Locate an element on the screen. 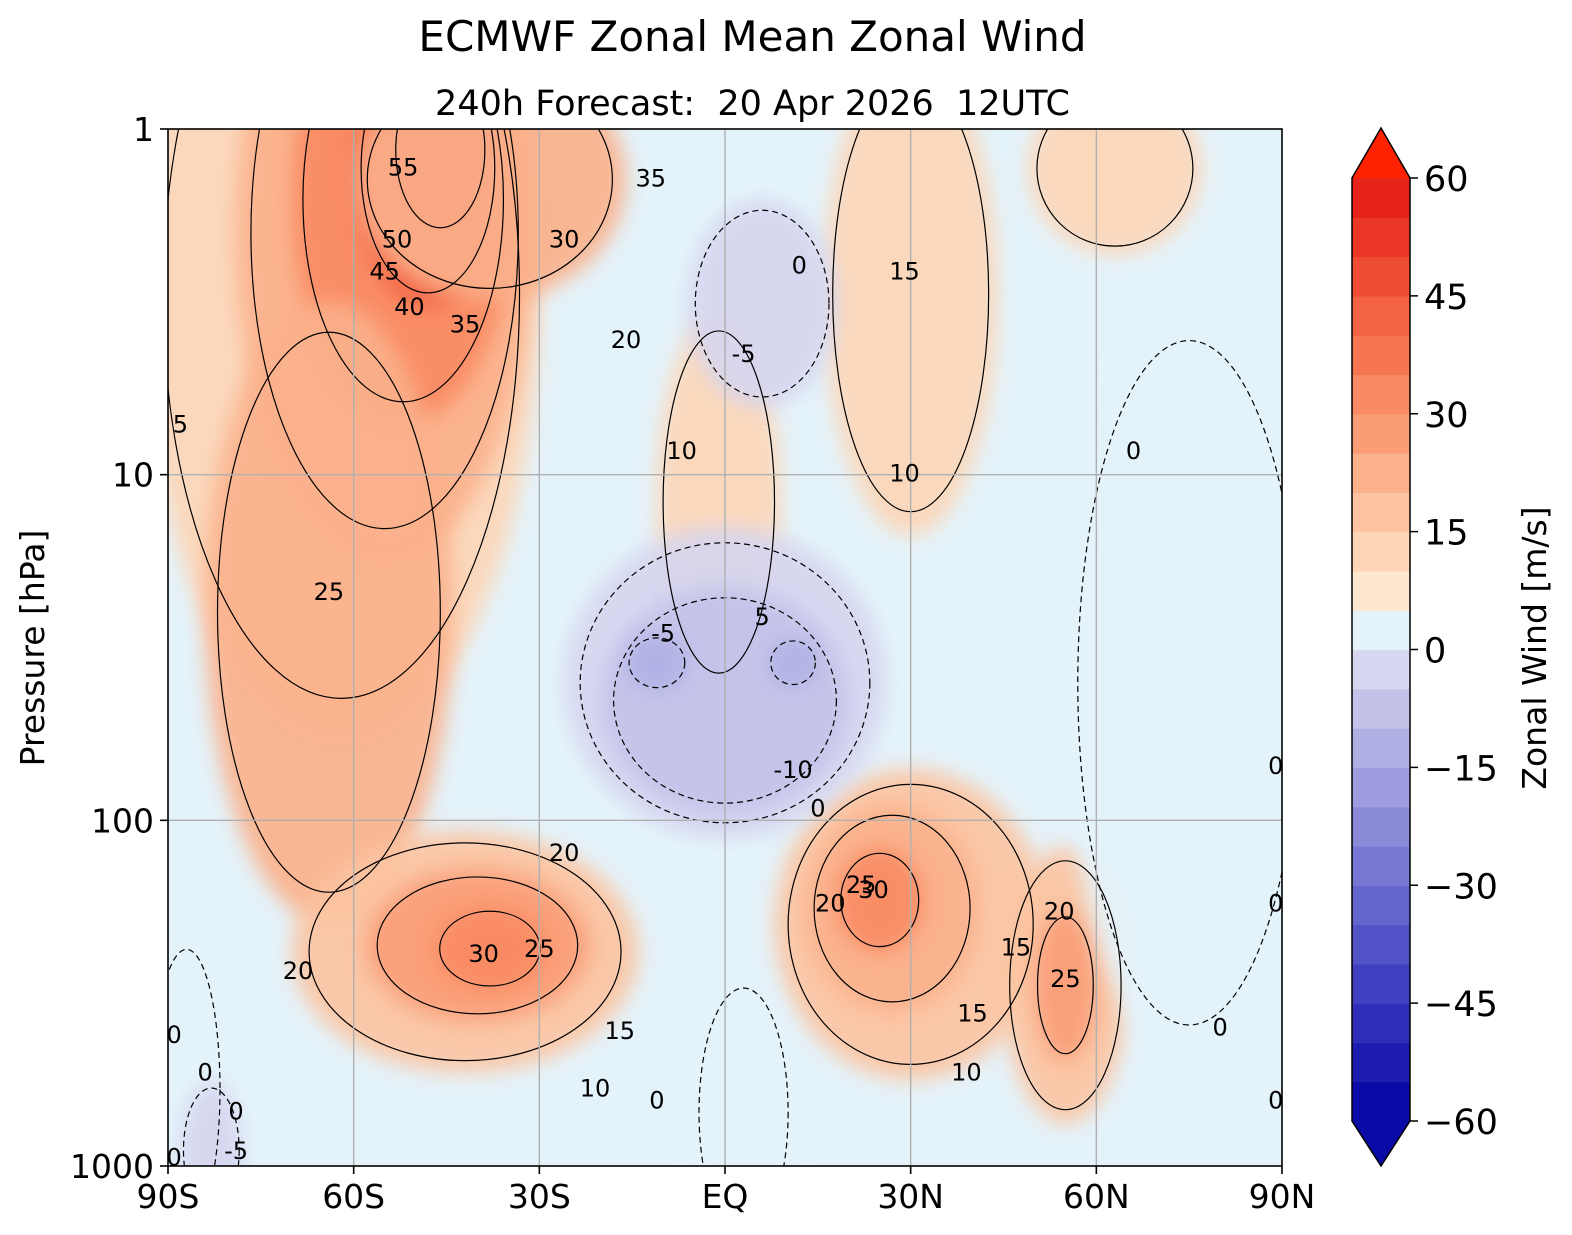 This screenshot has width=1572, height=1235. x-tick-label: EQ is located at coordinates (725, 1196).